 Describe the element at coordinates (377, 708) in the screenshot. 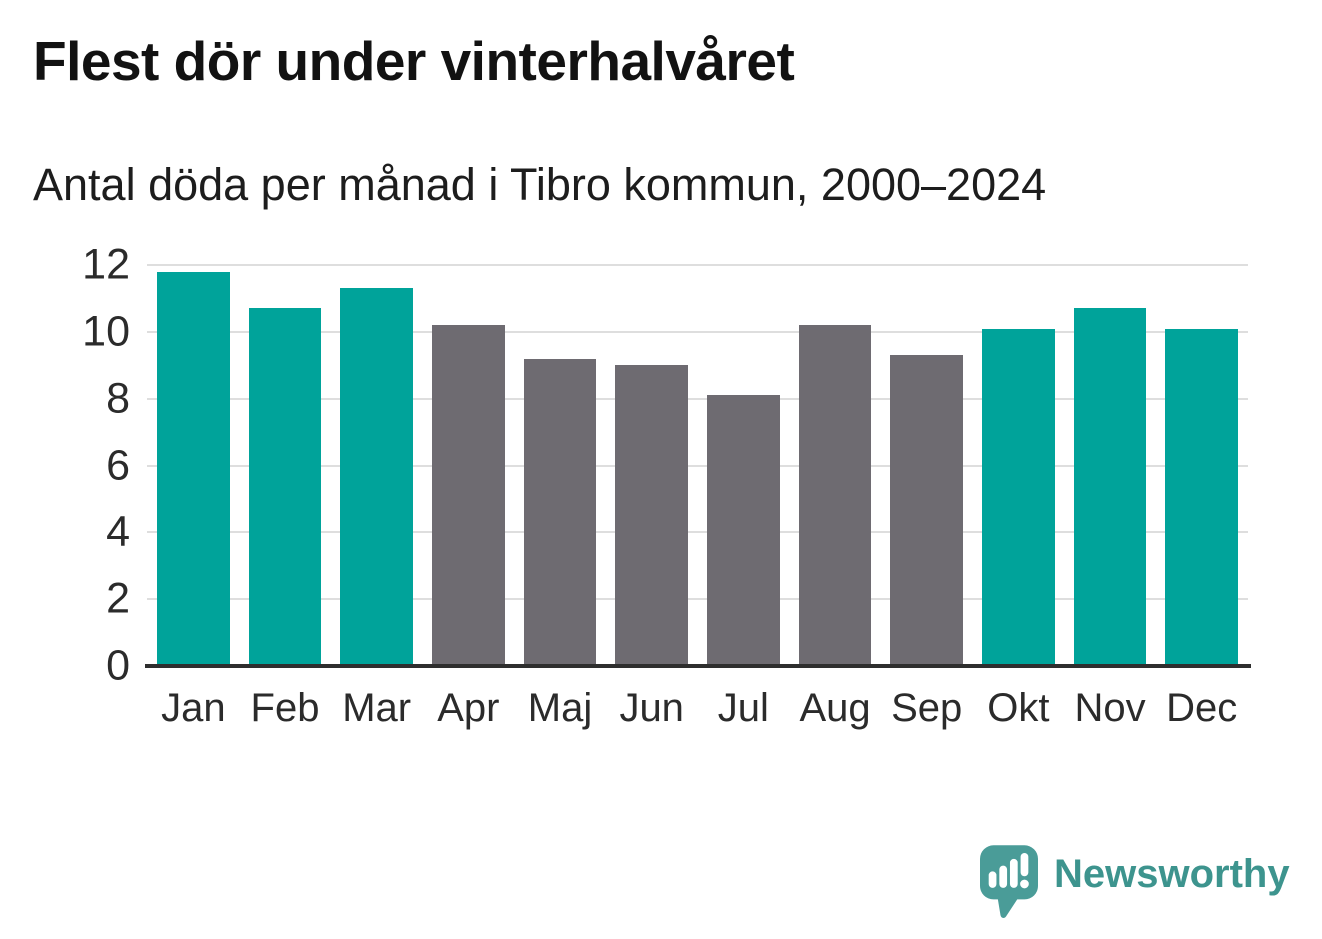

I see `x-tick-label-mar: Mar` at that location.